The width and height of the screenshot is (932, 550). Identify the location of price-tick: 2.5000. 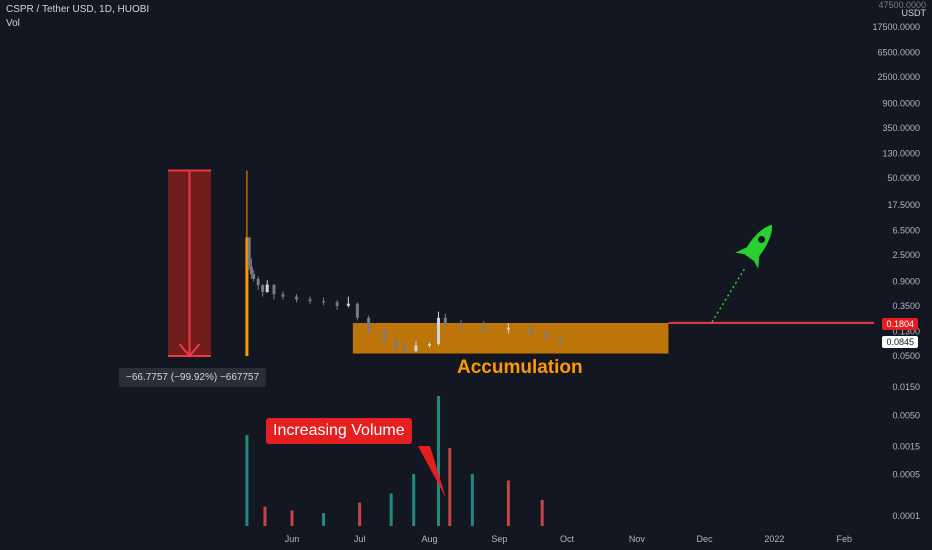
(906, 255).